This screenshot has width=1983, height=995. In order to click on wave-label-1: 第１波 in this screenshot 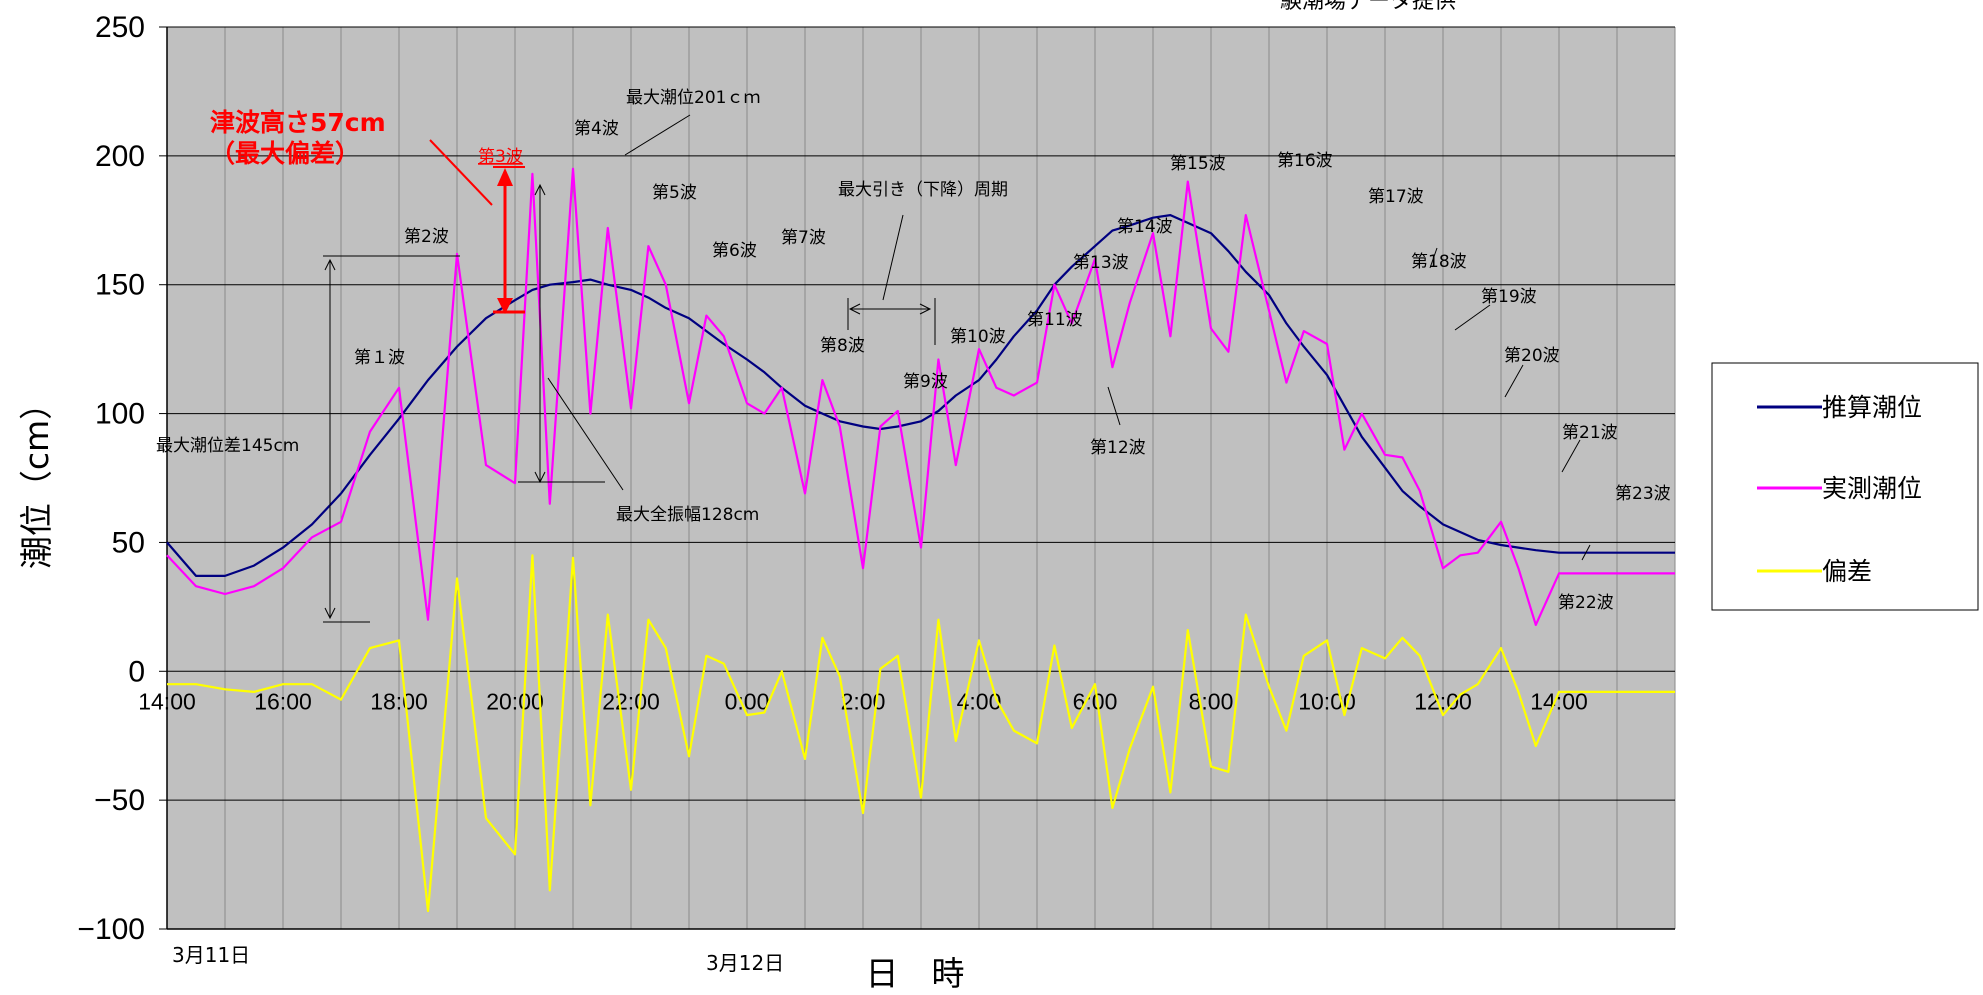, I will do `click(379, 358)`.